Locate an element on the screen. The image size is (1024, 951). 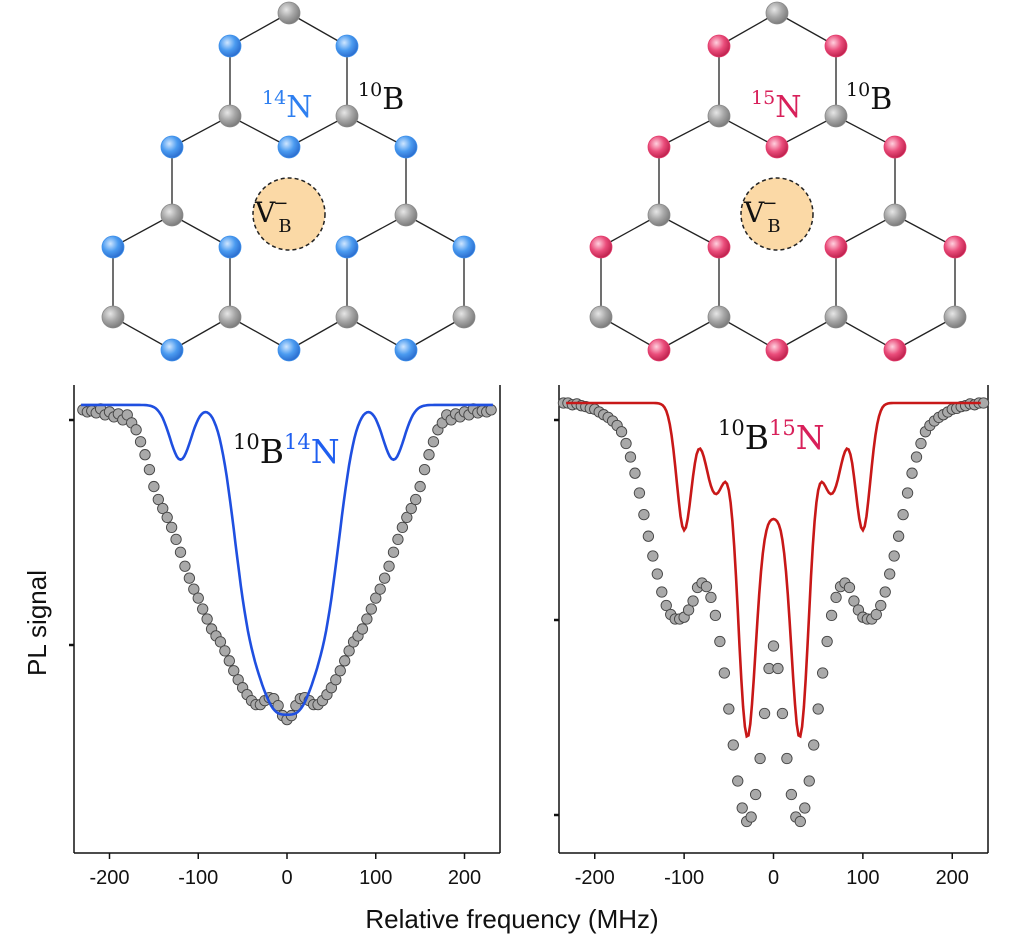
nitrogen-label-right: 15N is located at coordinates (776, 106).